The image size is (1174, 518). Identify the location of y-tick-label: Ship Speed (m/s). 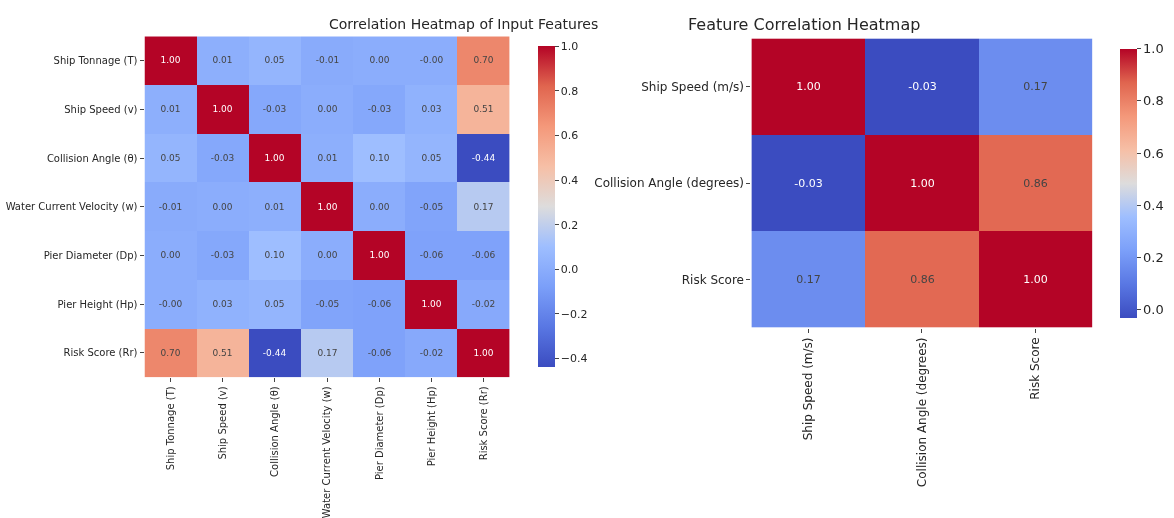
(692, 86).